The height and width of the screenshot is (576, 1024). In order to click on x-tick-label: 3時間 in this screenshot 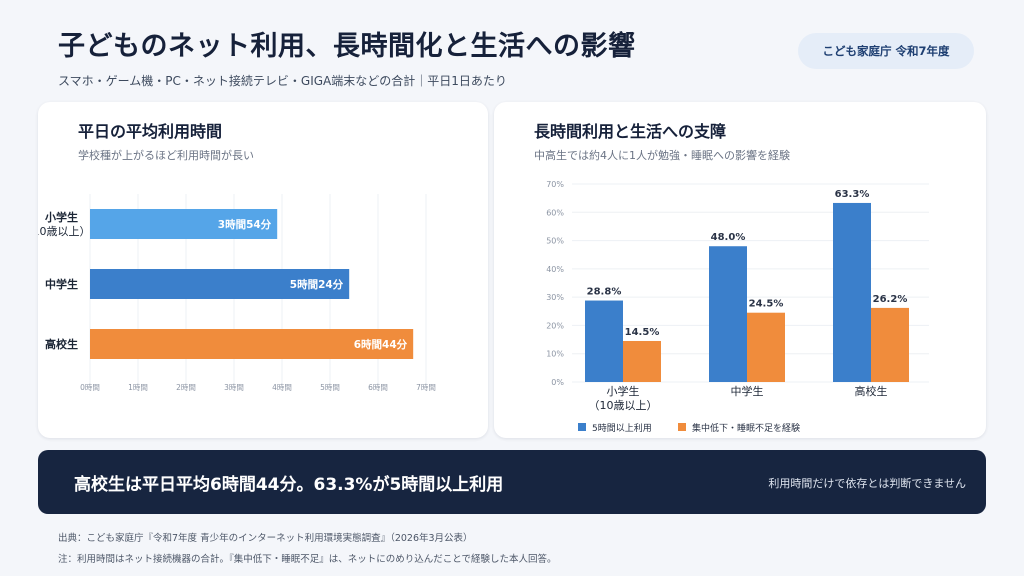, I will do `click(234, 387)`.